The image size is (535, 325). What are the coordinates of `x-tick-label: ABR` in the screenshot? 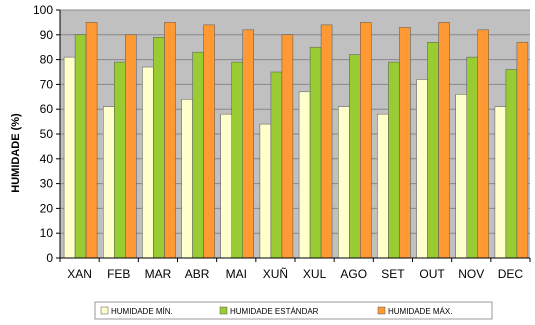 It's located at (197, 274).